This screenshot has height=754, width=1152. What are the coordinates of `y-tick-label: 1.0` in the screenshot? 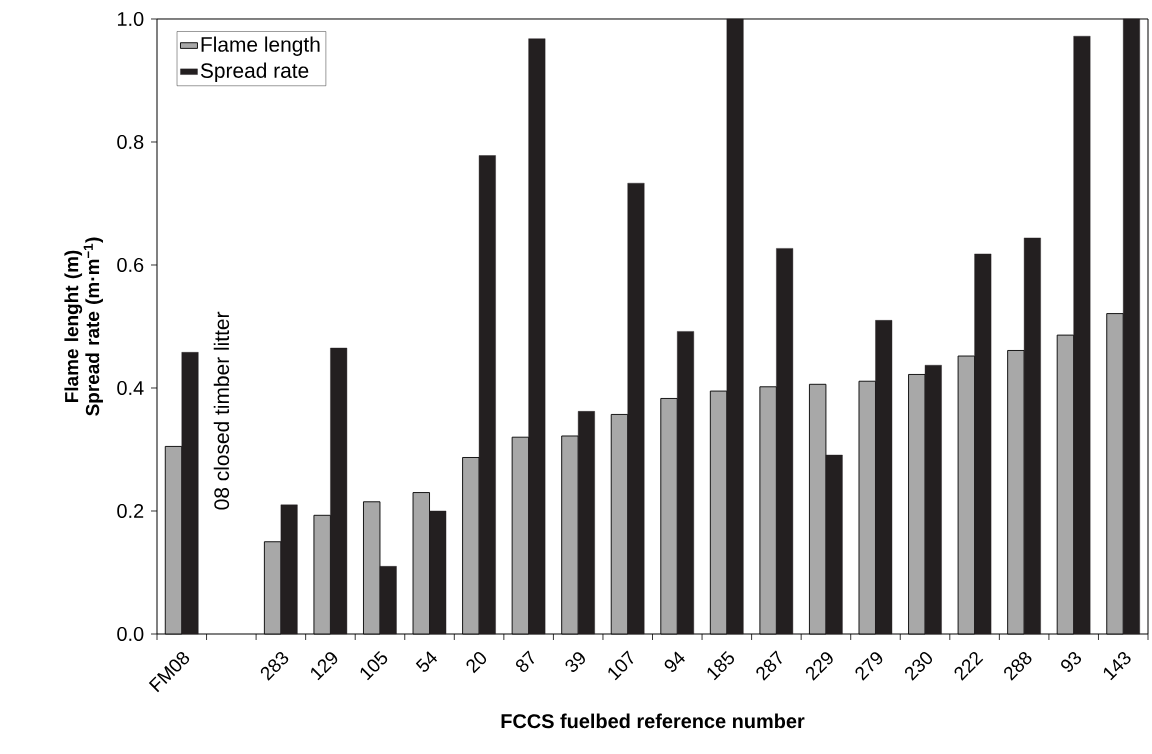 It's located at (130, 19).